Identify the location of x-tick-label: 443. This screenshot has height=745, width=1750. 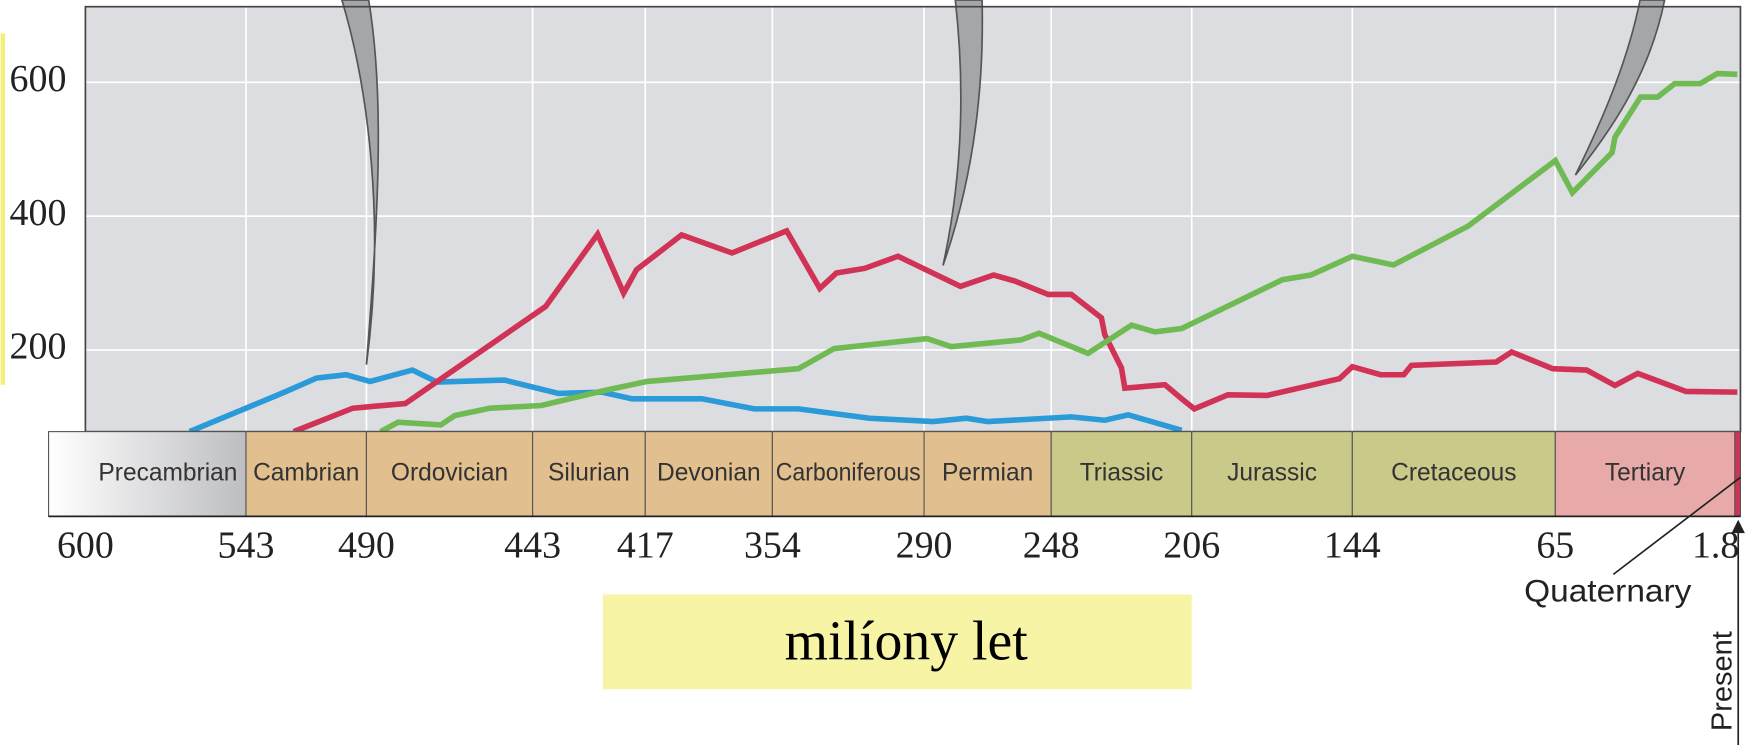
(532, 545).